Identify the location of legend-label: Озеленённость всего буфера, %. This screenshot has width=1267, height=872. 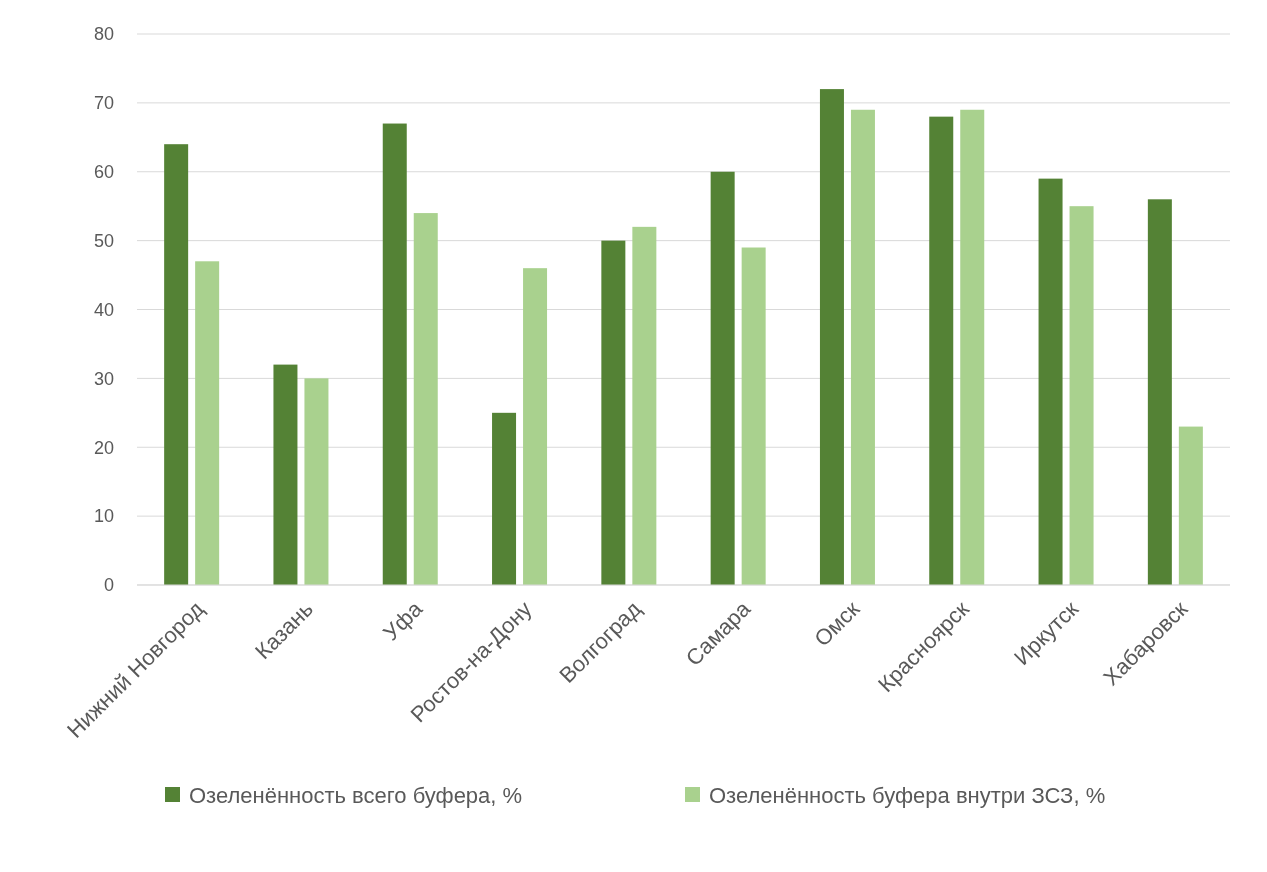
(356, 795).